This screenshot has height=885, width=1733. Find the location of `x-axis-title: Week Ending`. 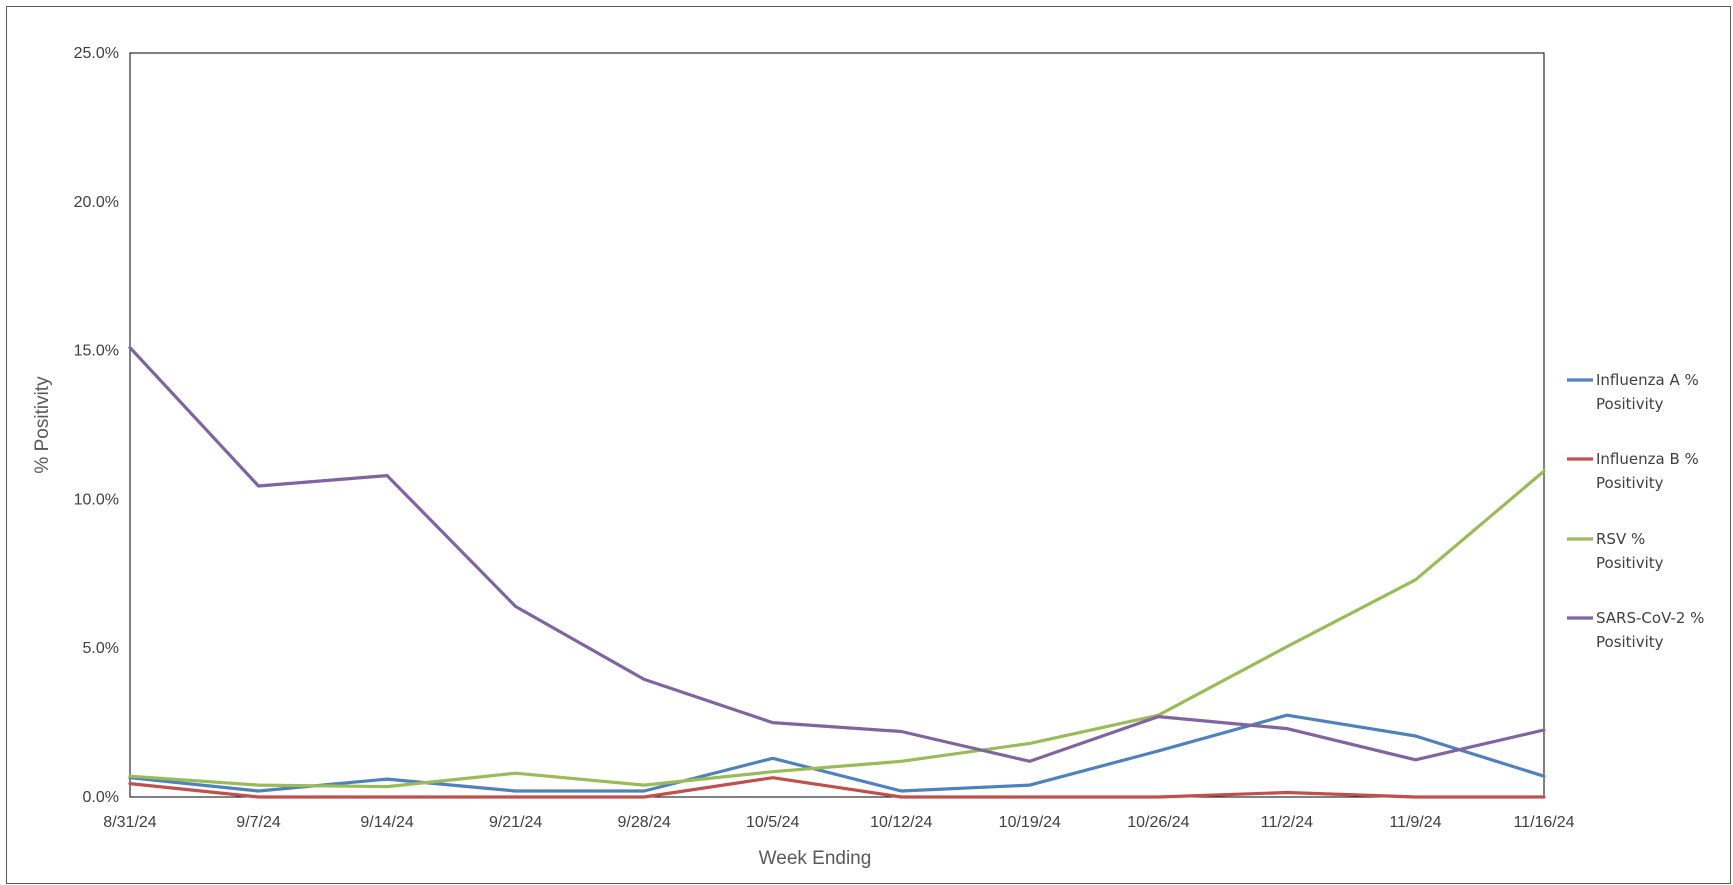

x-axis-title: Week Ending is located at coordinates (815, 858).